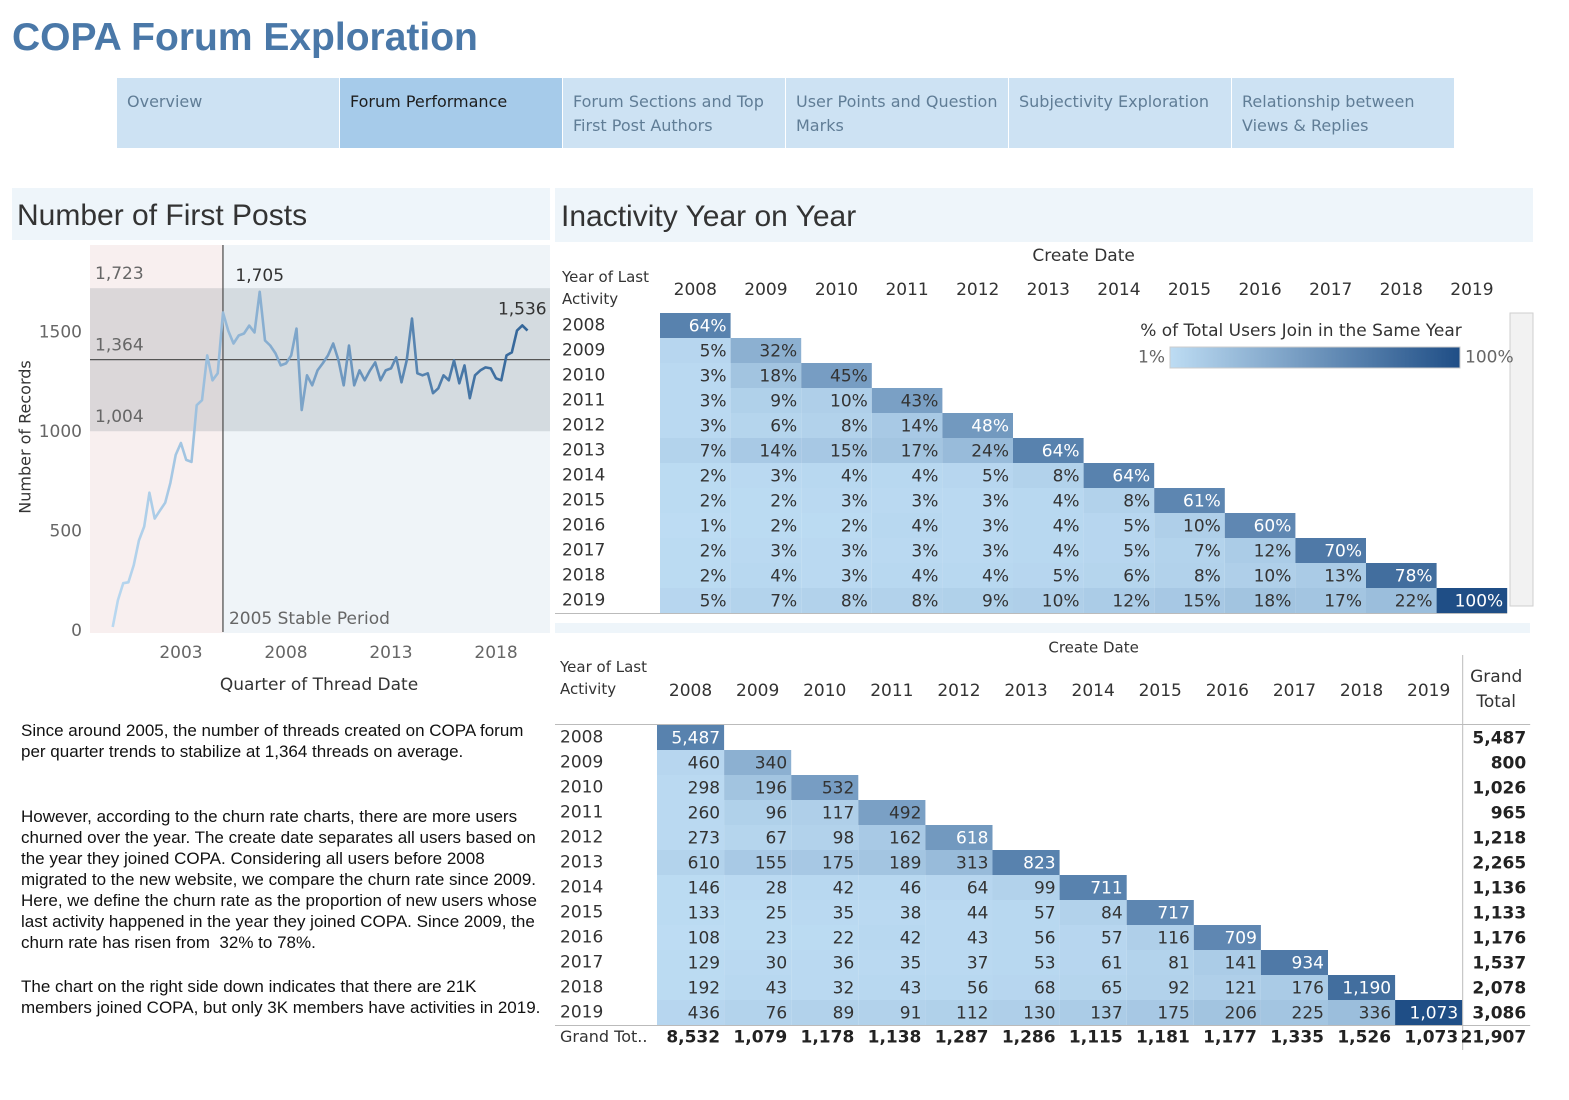 Image resolution: width=1569 pixels, height=1100 pixels. What do you see at coordinates (1230, 1038) in the screenshot?
I see `column-total: 1,177` at bounding box center [1230, 1038].